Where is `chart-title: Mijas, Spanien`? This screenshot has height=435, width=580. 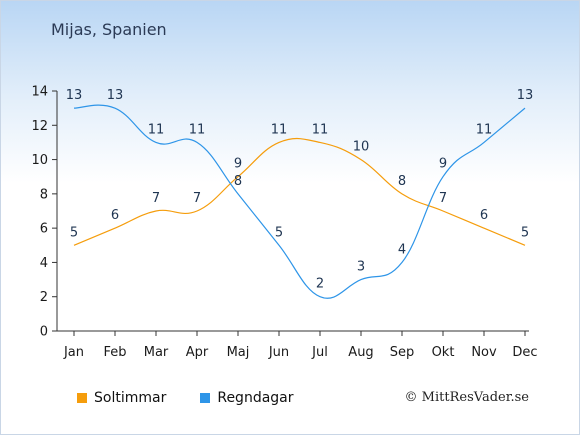 chart-title: Mijas, Spanien is located at coordinates (109, 29).